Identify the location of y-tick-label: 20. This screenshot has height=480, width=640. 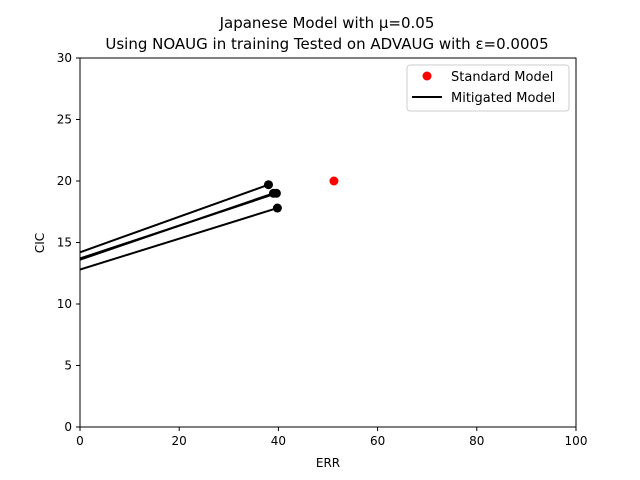
(64, 181).